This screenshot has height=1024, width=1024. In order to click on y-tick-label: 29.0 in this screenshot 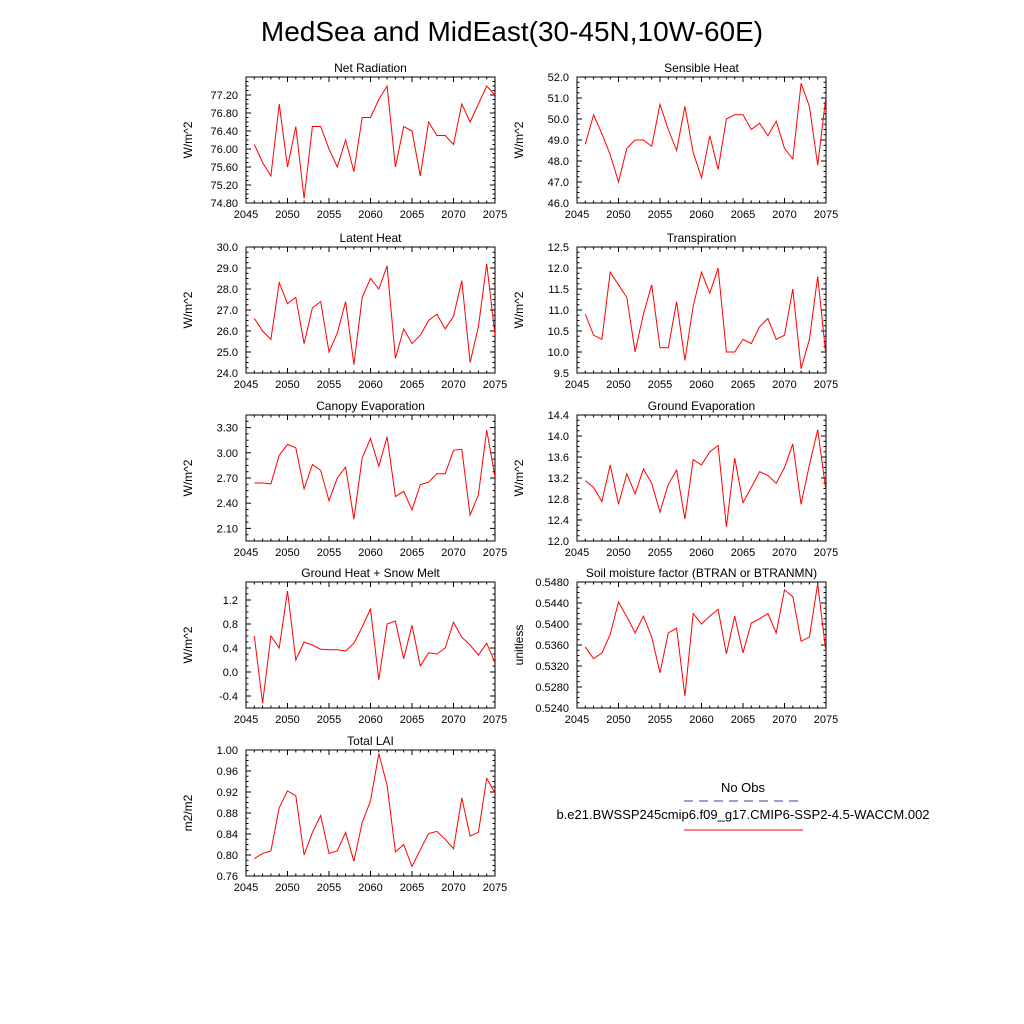, I will do `click(227, 269)`.